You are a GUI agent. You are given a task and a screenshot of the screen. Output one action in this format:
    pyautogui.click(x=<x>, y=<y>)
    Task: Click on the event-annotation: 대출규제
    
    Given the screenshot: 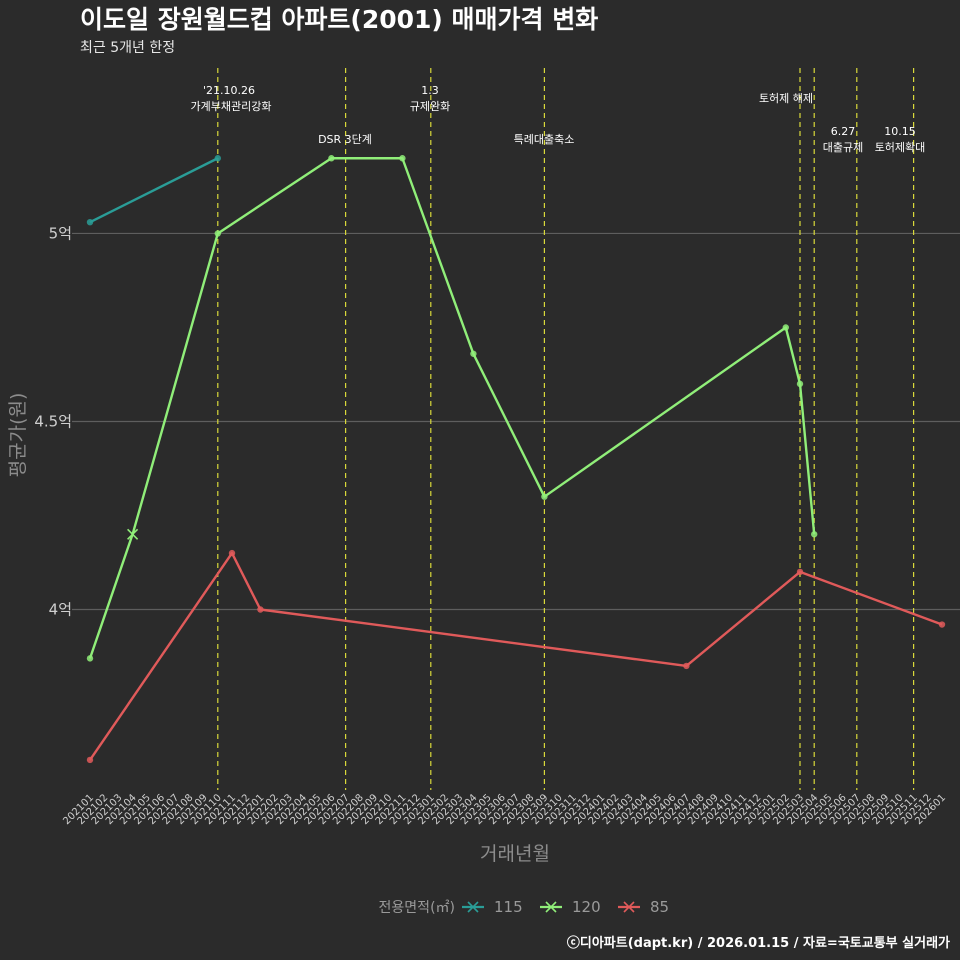 What is the action you would take?
    pyautogui.click(x=843, y=147)
    